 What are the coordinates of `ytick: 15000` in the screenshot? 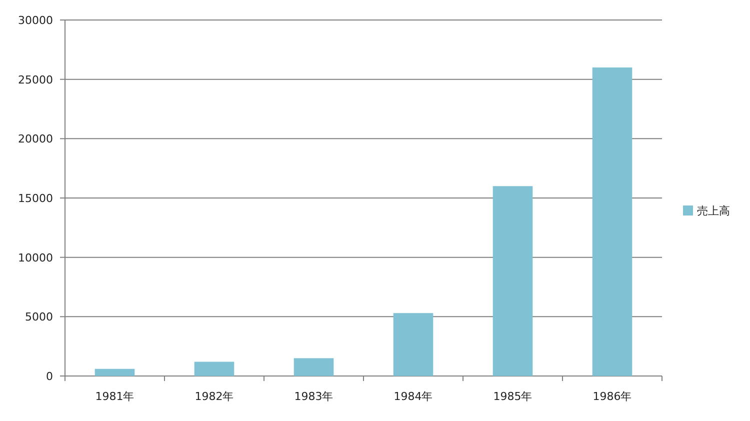 It's located at (35, 198).